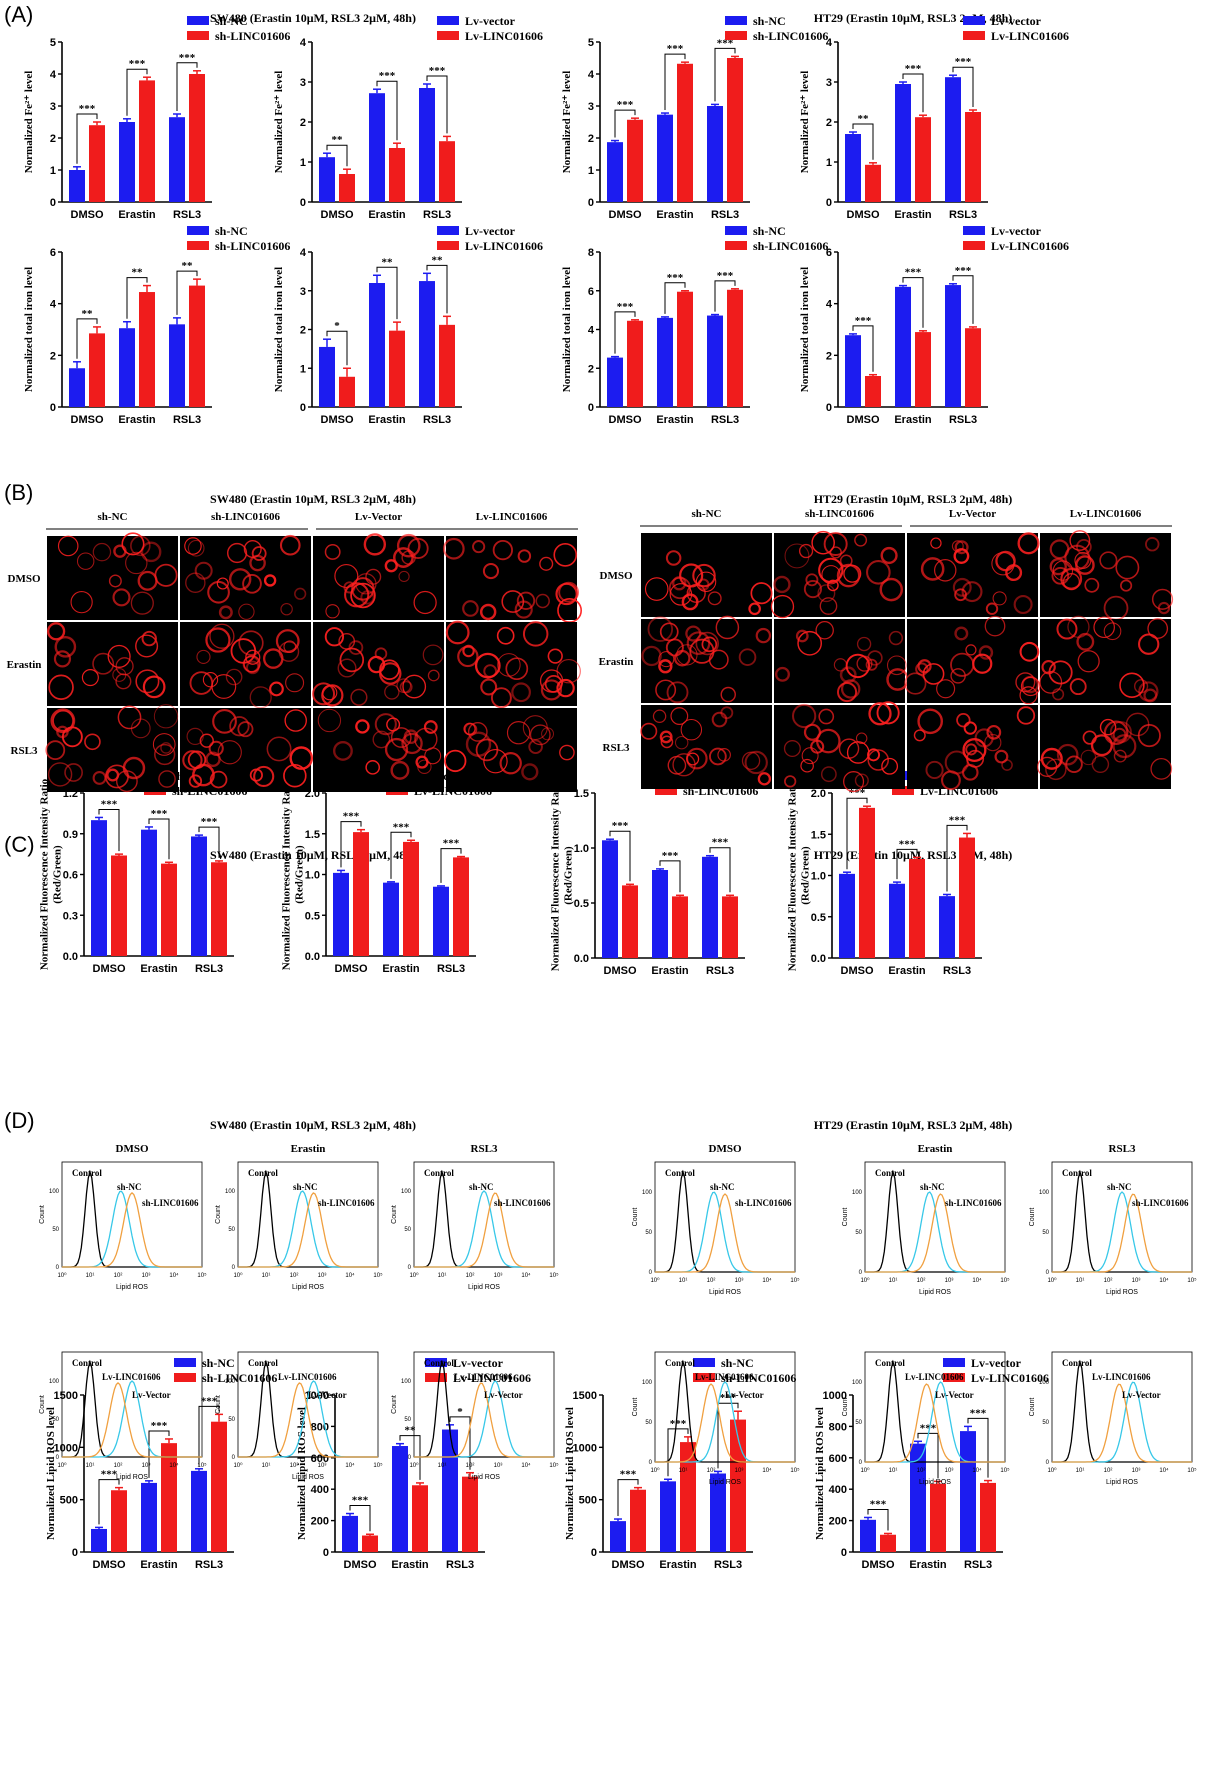 This screenshot has height=1767, width=1219. I want to click on y-tick-label: 1000, so click(317, 1396).